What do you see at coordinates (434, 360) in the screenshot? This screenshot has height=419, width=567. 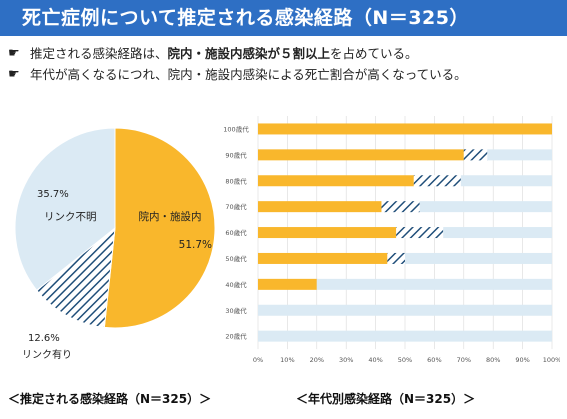 I see `x-tick-label: 60%` at bounding box center [434, 360].